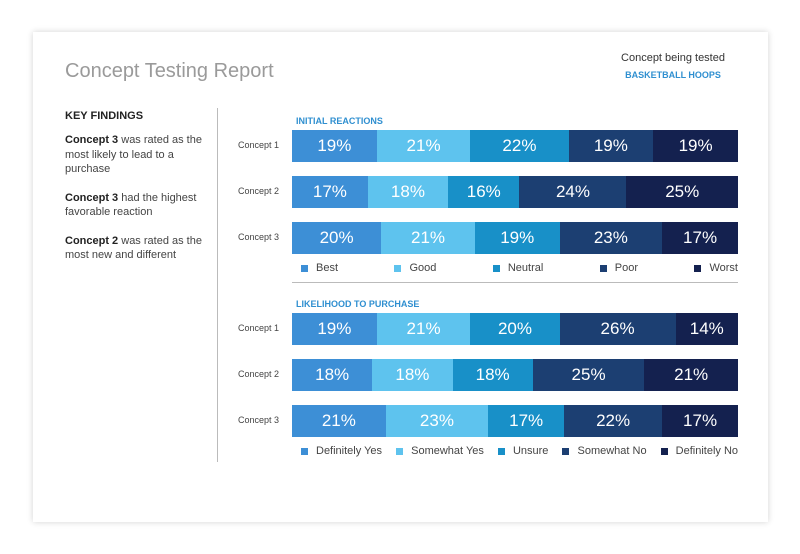 This screenshot has height=554, width=800. I want to click on legend-label: Good, so click(423, 268).